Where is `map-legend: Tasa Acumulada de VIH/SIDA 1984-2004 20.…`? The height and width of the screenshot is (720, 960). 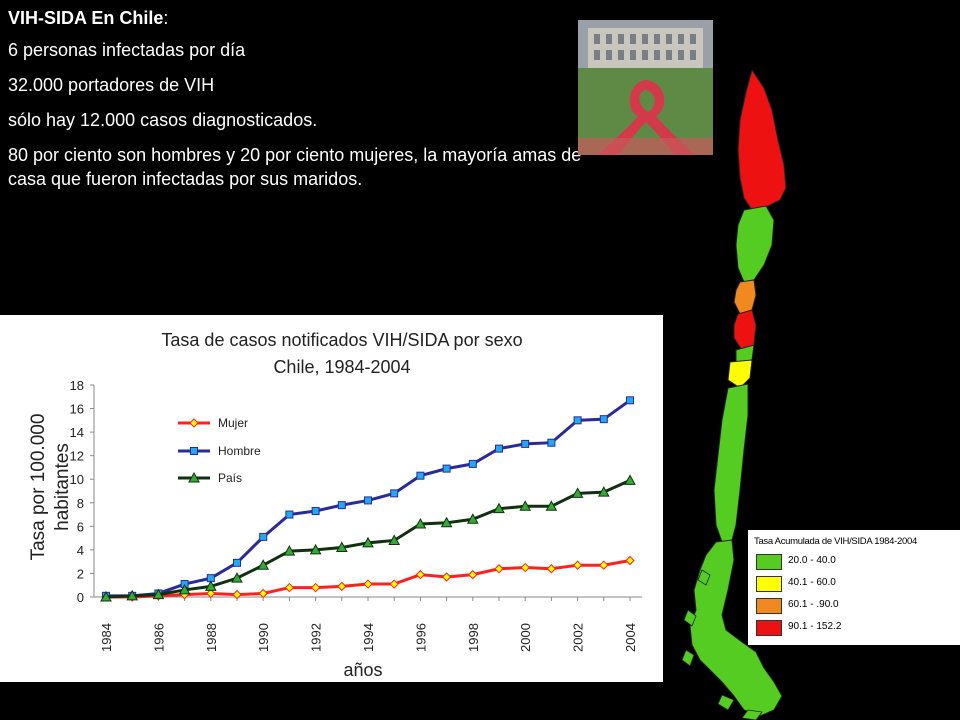
map-legend: Tasa Acumulada de VIH/SIDA 1984-2004 20.… is located at coordinates (854, 587).